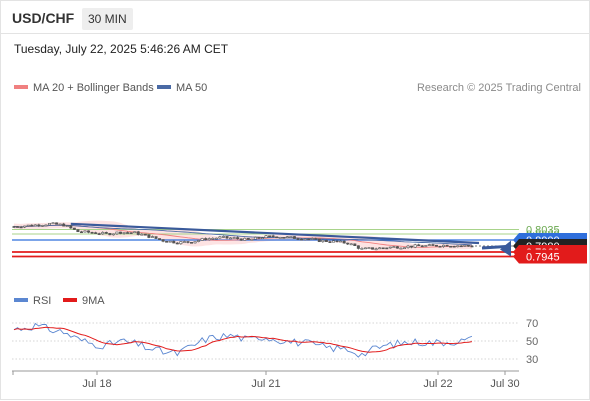  I want to click on rsi-ma-line, so click(242, 339).